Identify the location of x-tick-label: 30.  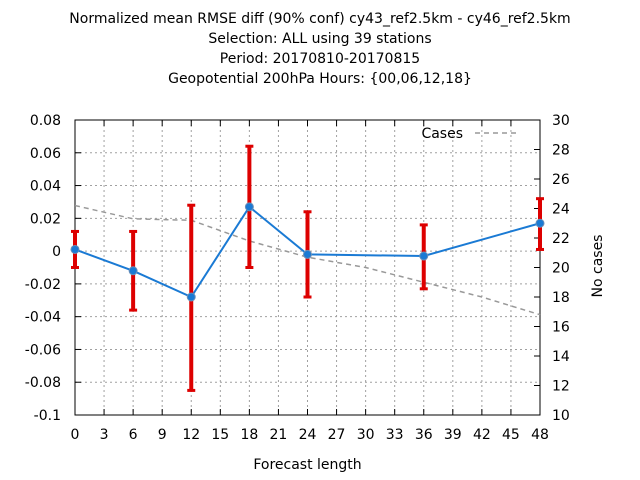
(366, 435).